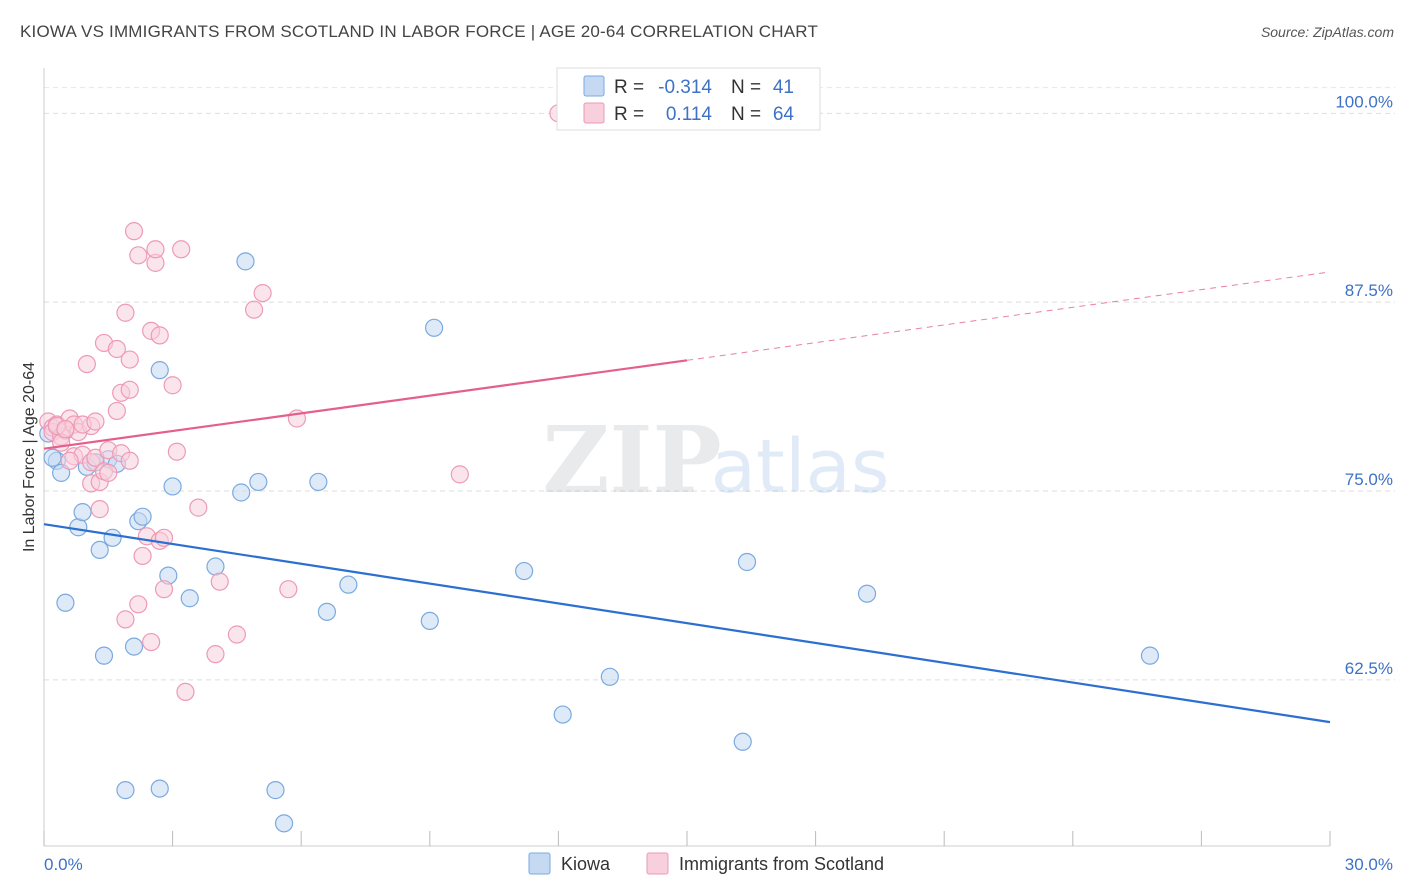 The width and height of the screenshot is (1406, 892). What do you see at coordinates (783, 87) in the screenshot?
I see `stats-n-value-kiowa: 41` at bounding box center [783, 87].